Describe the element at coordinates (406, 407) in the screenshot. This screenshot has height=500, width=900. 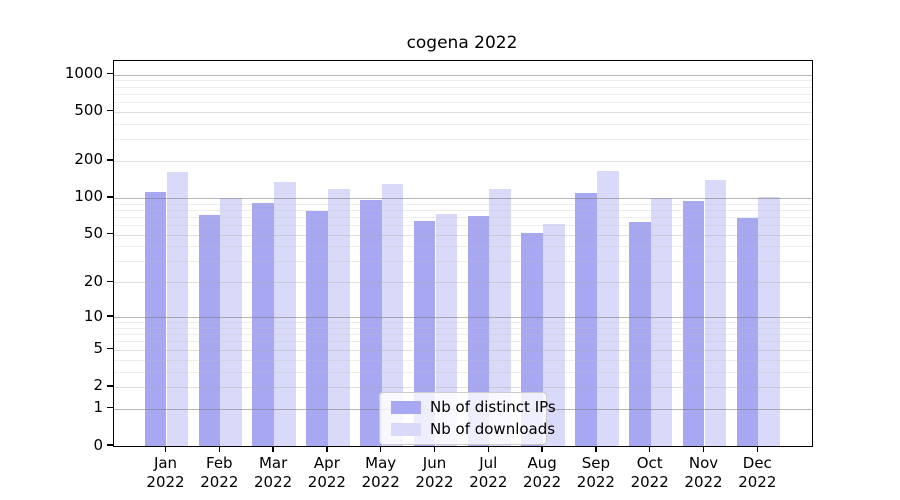
I see `legend-swatch-distinct-ips` at that location.